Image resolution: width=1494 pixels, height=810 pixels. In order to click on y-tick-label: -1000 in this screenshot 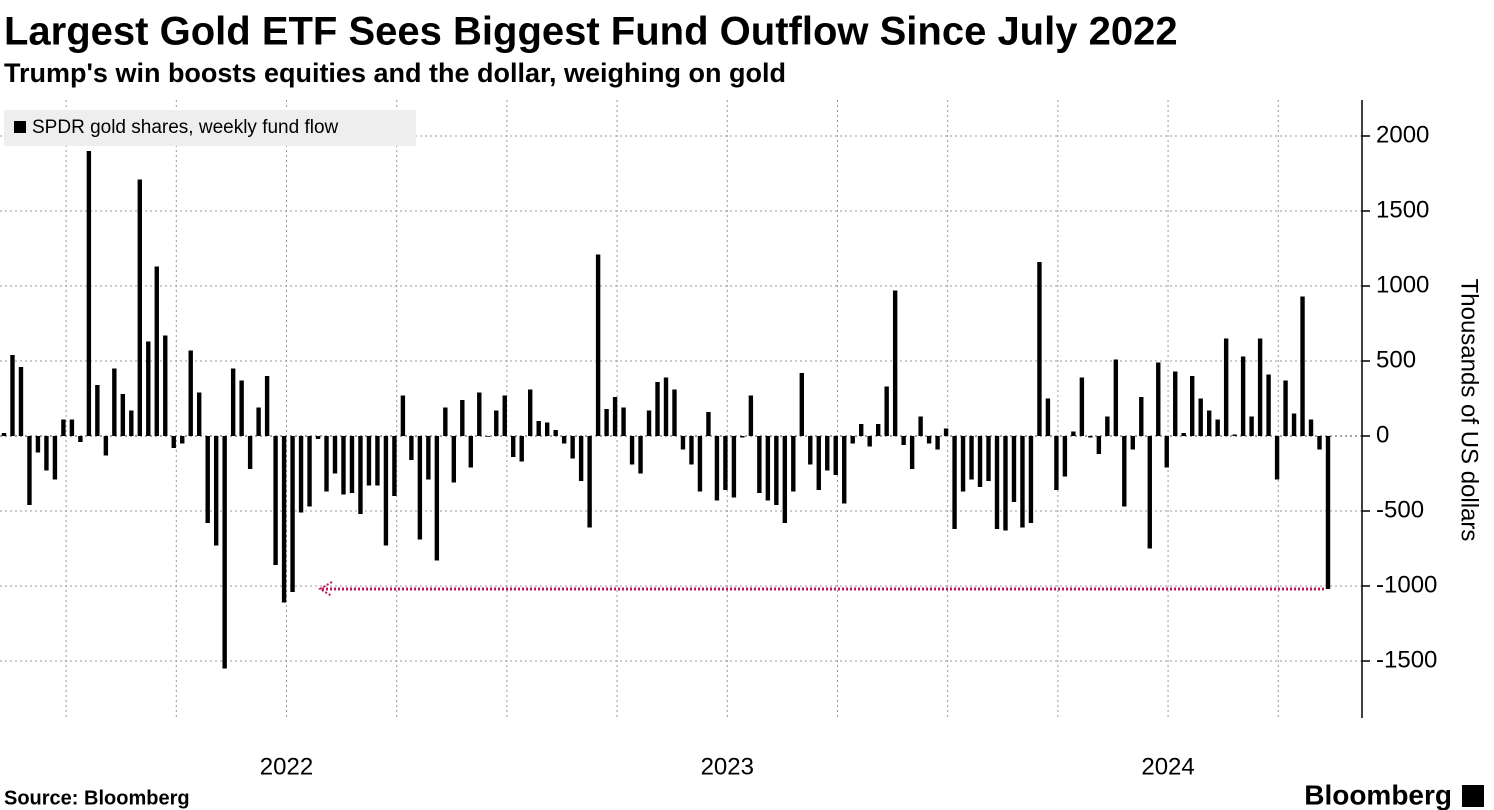, I will do `click(1406, 584)`.